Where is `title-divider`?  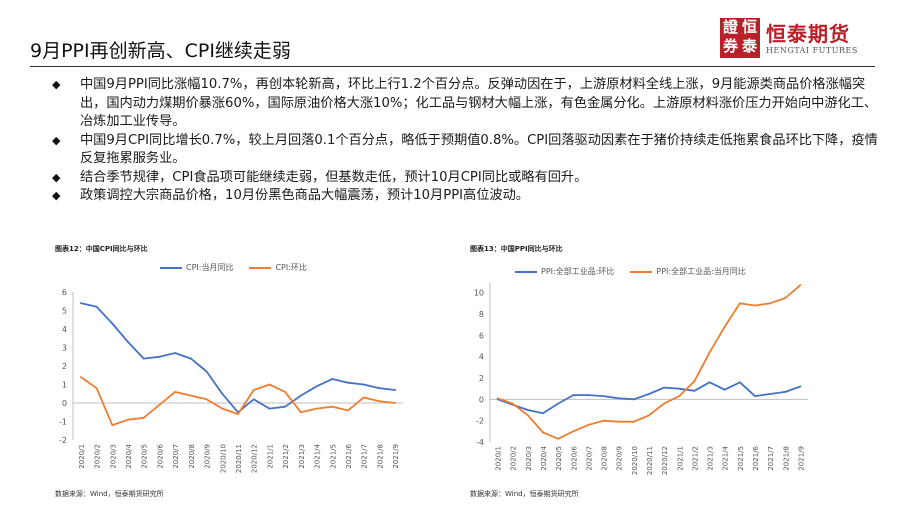
title-divider is located at coordinates (452, 66).